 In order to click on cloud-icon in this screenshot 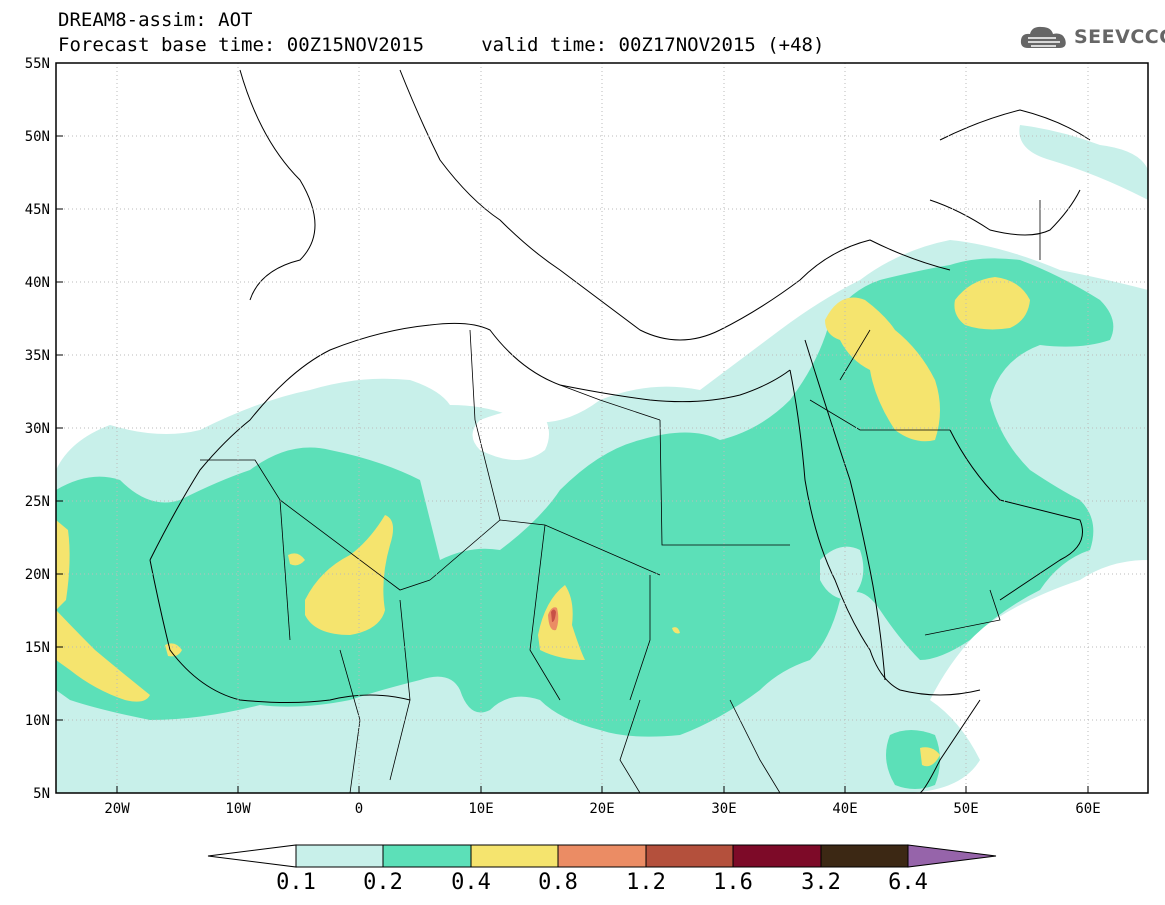, I will do `click(1043, 37)`.